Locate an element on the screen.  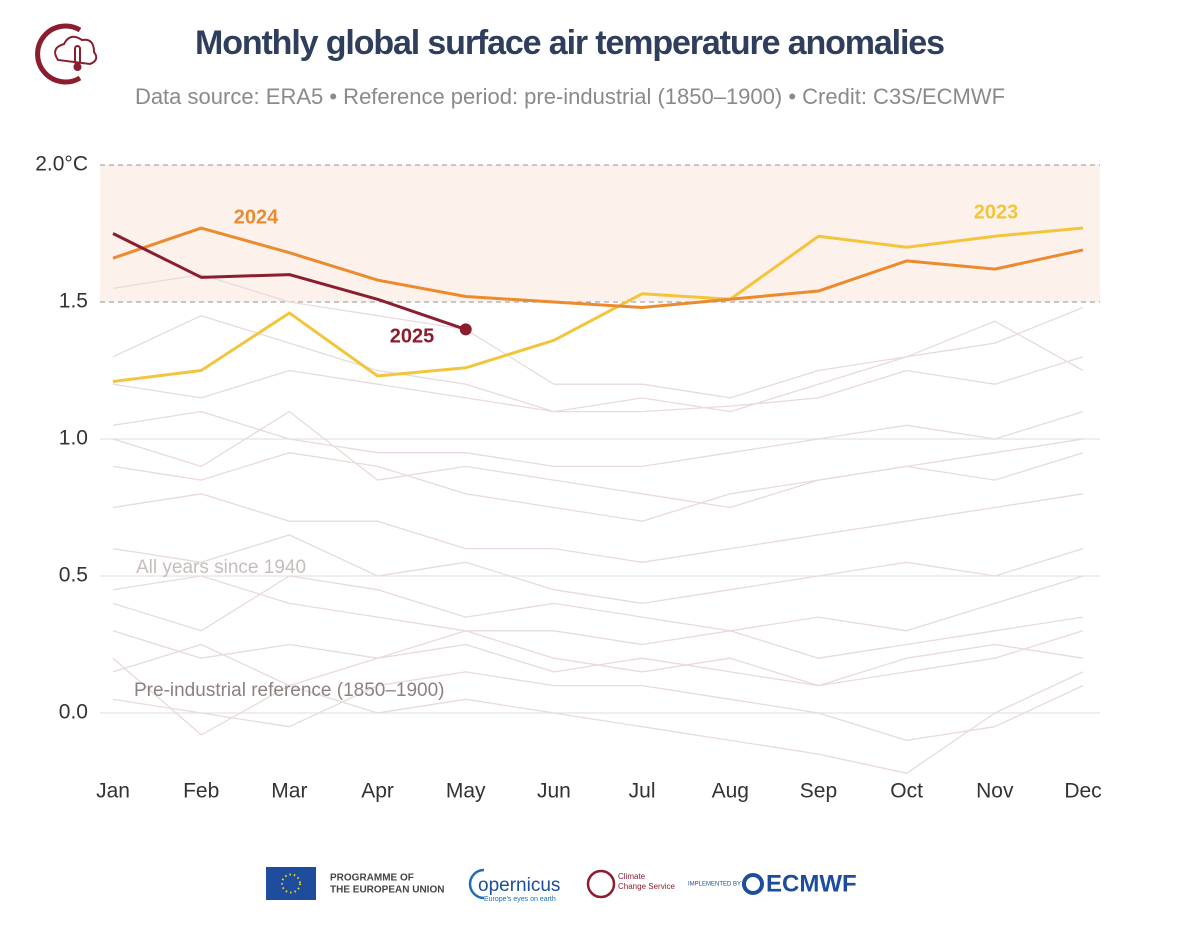
x-tick-label: Feb is located at coordinates (201, 791).